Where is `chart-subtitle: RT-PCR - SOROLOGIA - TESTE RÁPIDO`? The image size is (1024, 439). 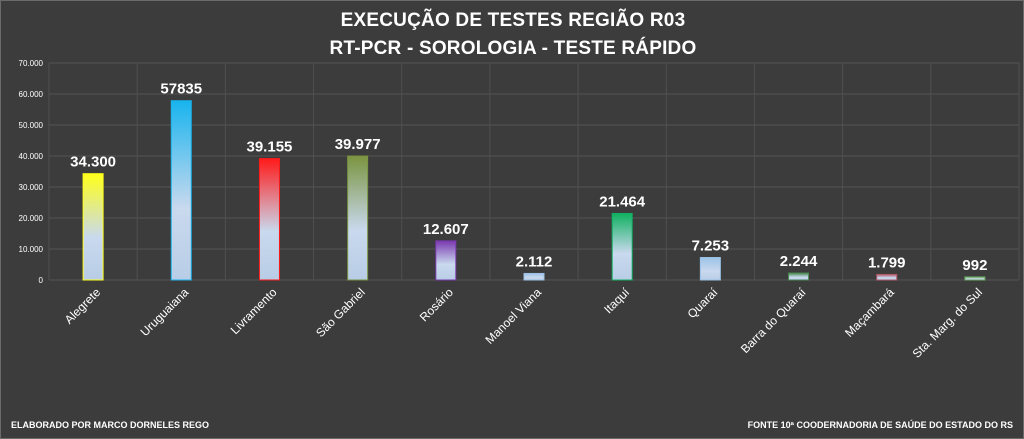
chart-subtitle: RT-PCR - SOROLOGIA - TESTE RÁPIDO is located at coordinates (513, 48).